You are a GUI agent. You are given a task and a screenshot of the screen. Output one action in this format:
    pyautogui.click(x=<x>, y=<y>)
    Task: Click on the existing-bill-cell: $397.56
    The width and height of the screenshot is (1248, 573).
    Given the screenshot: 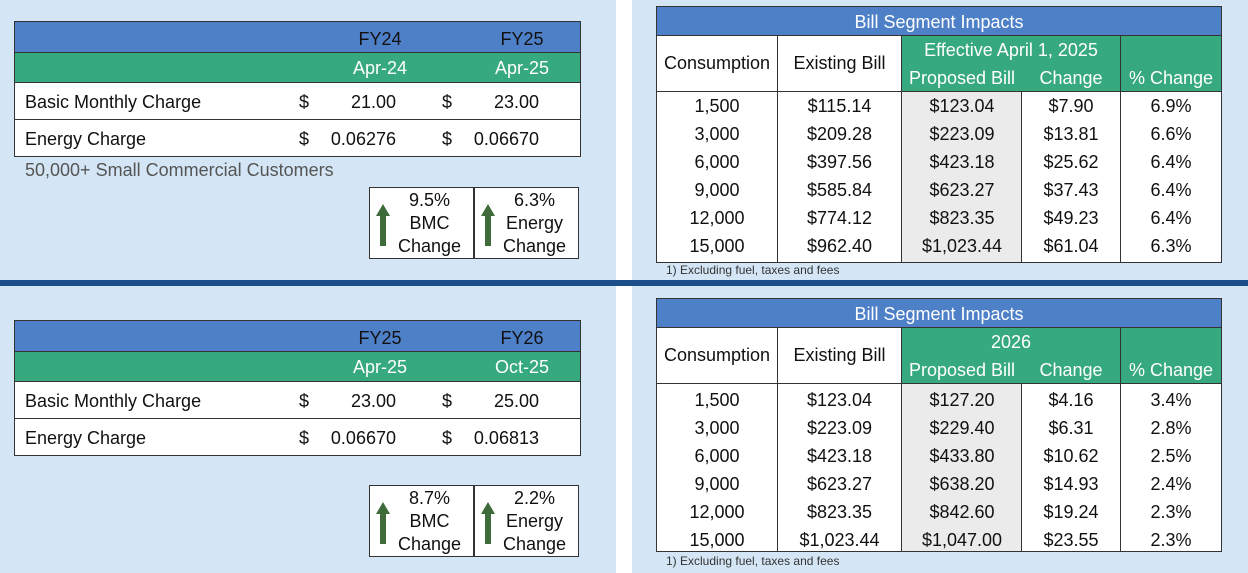 What is the action you would take?
    pyautogui.click(x=839, y=162)
    